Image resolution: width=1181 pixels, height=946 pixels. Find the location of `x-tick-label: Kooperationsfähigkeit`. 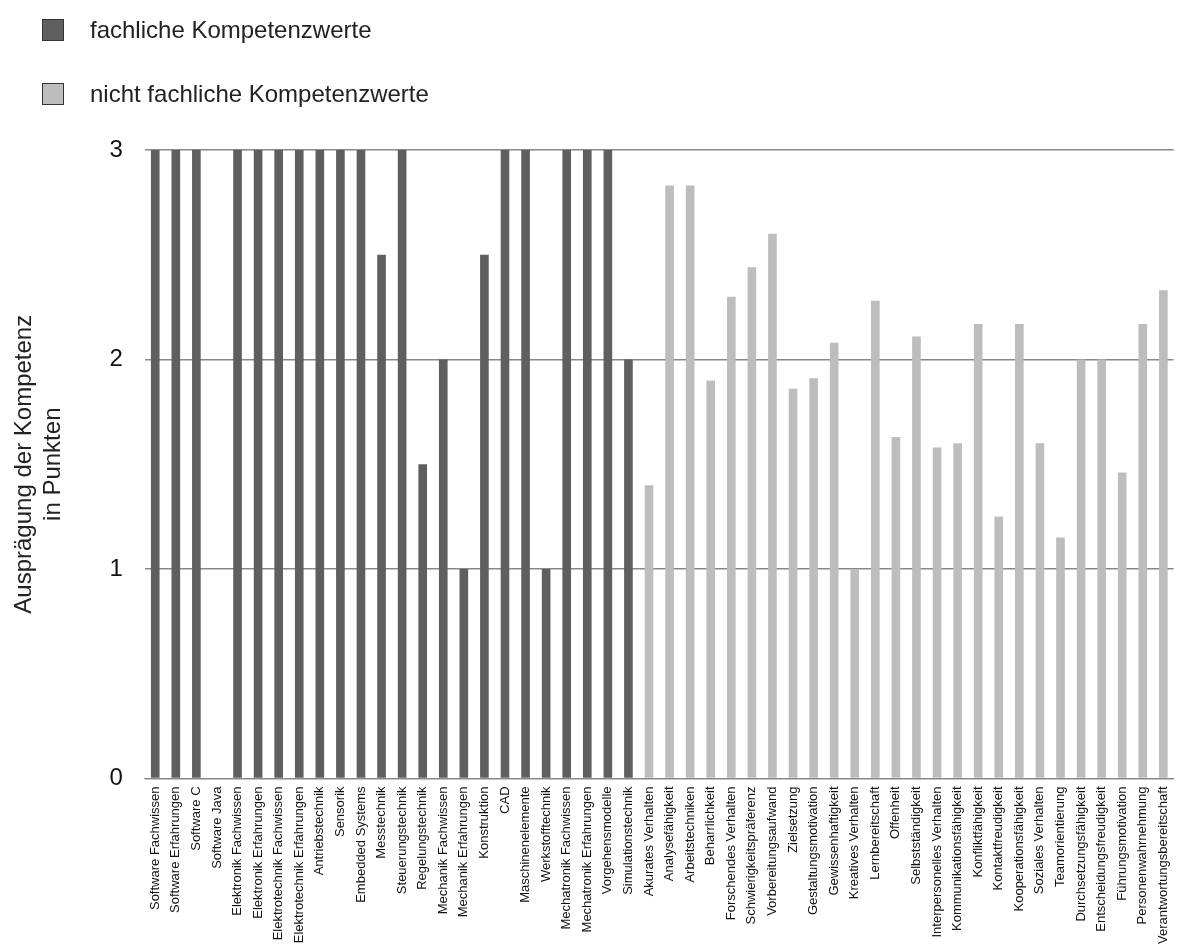

x-tick-label: Kooperationsfähigkeit is located at coordinates (1018, 849).